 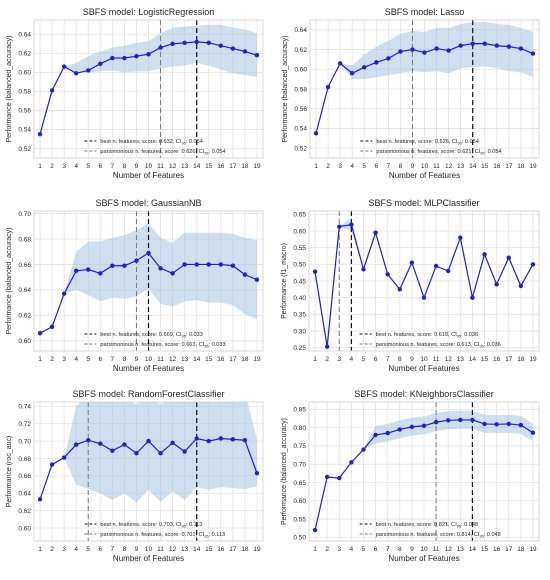 I want to click on x-tick-label: 19, so click(x=533, y=549).